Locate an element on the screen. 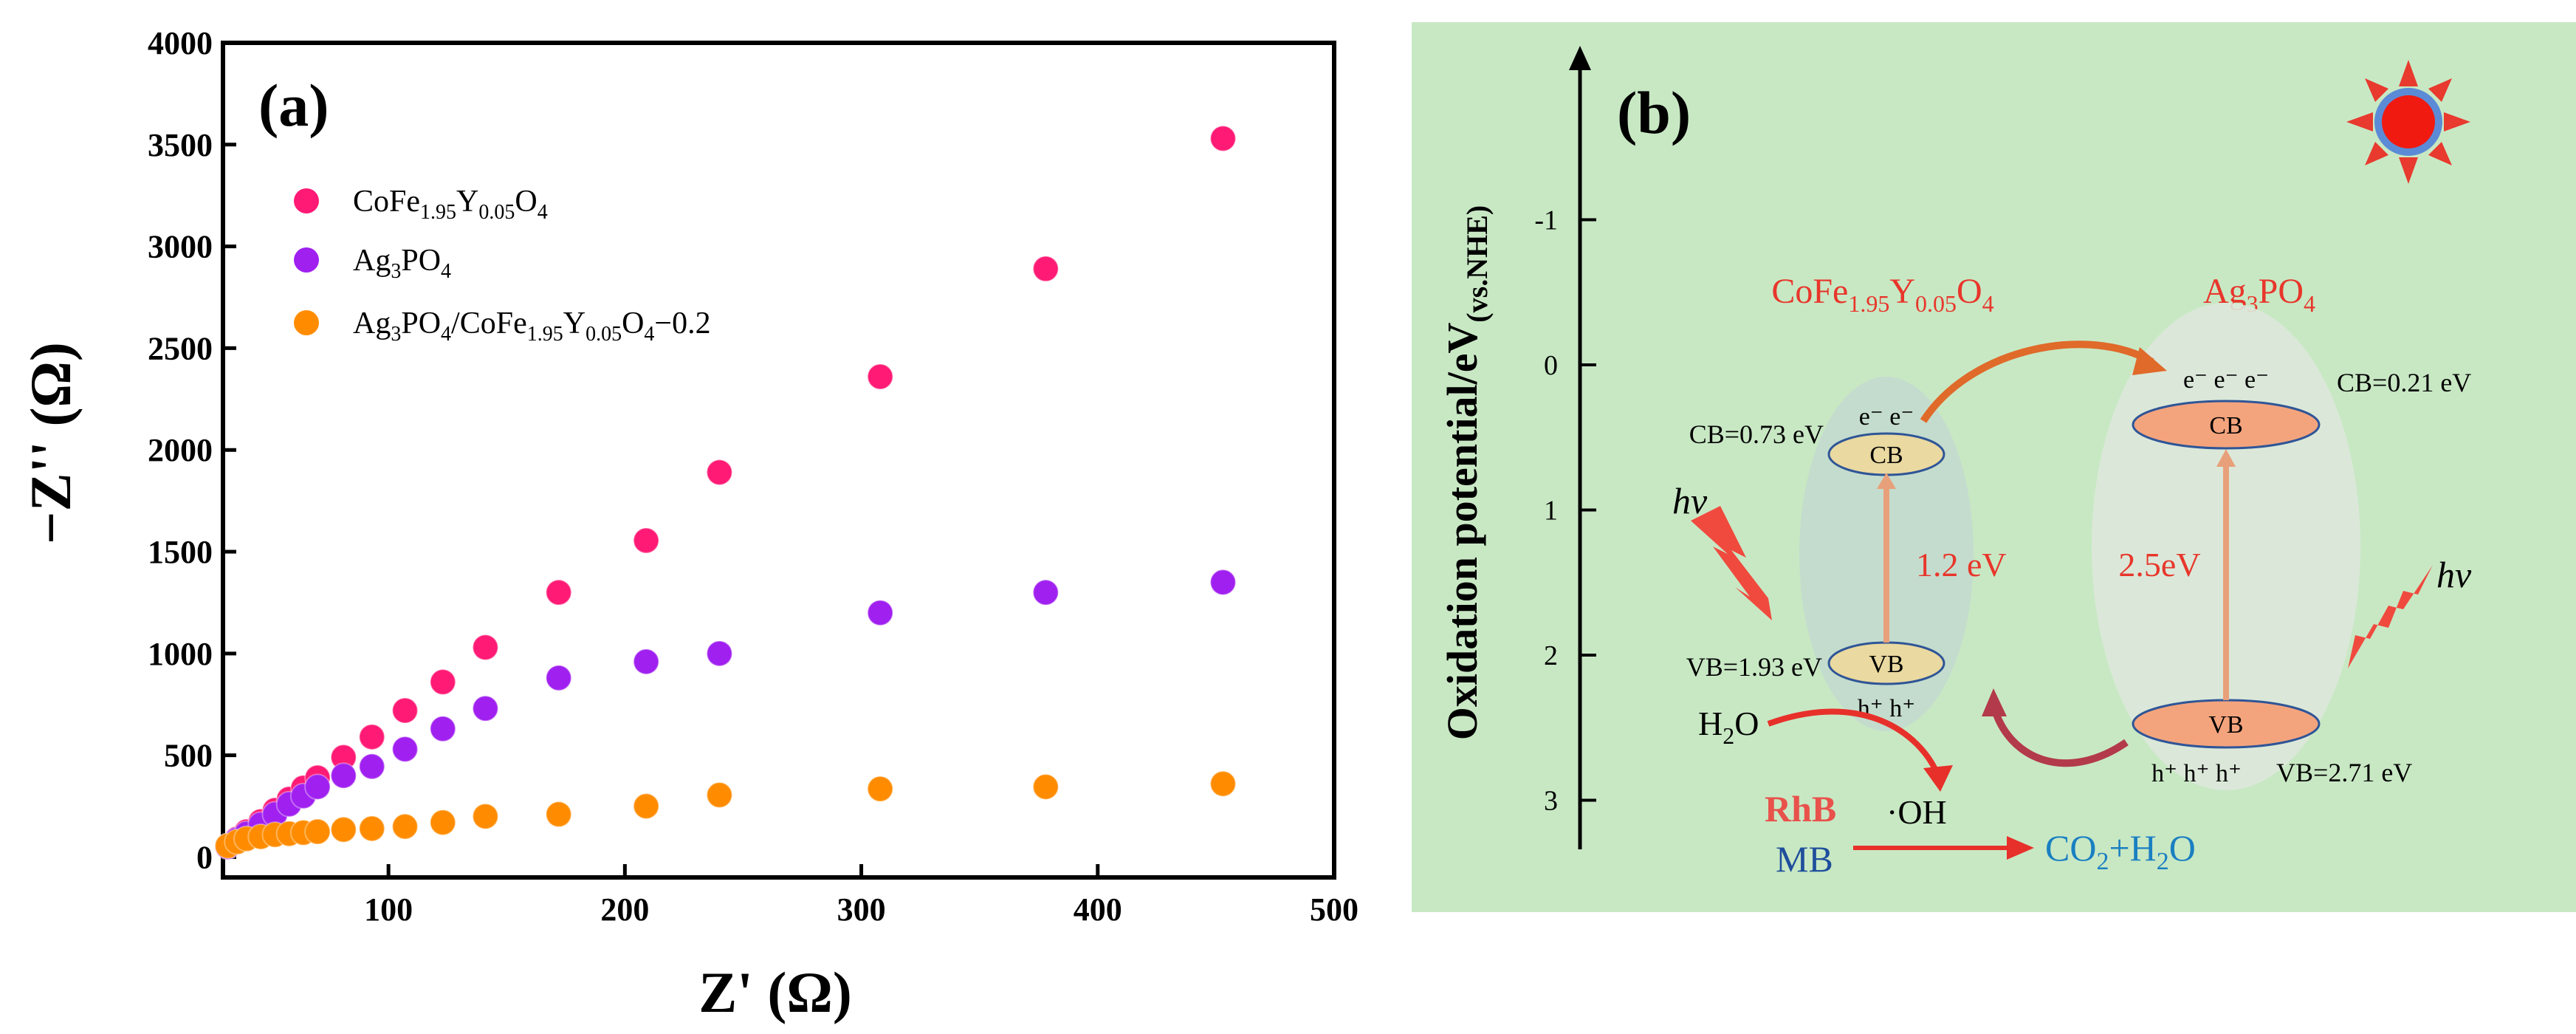  ag3po4-cb is located at coordinates (2226, 425).